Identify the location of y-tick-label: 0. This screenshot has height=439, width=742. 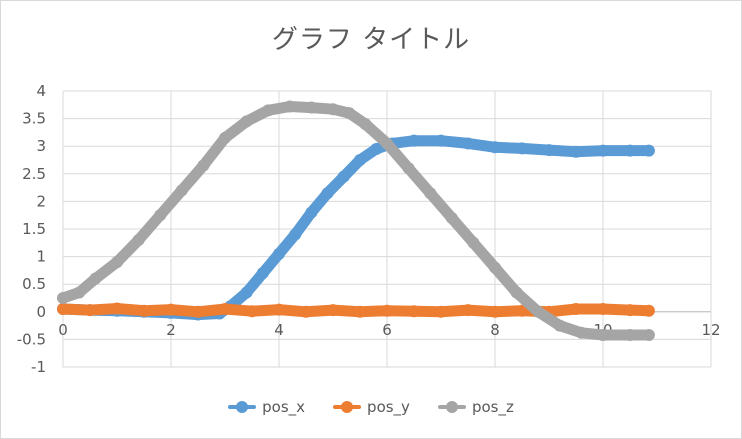
(41, 312).